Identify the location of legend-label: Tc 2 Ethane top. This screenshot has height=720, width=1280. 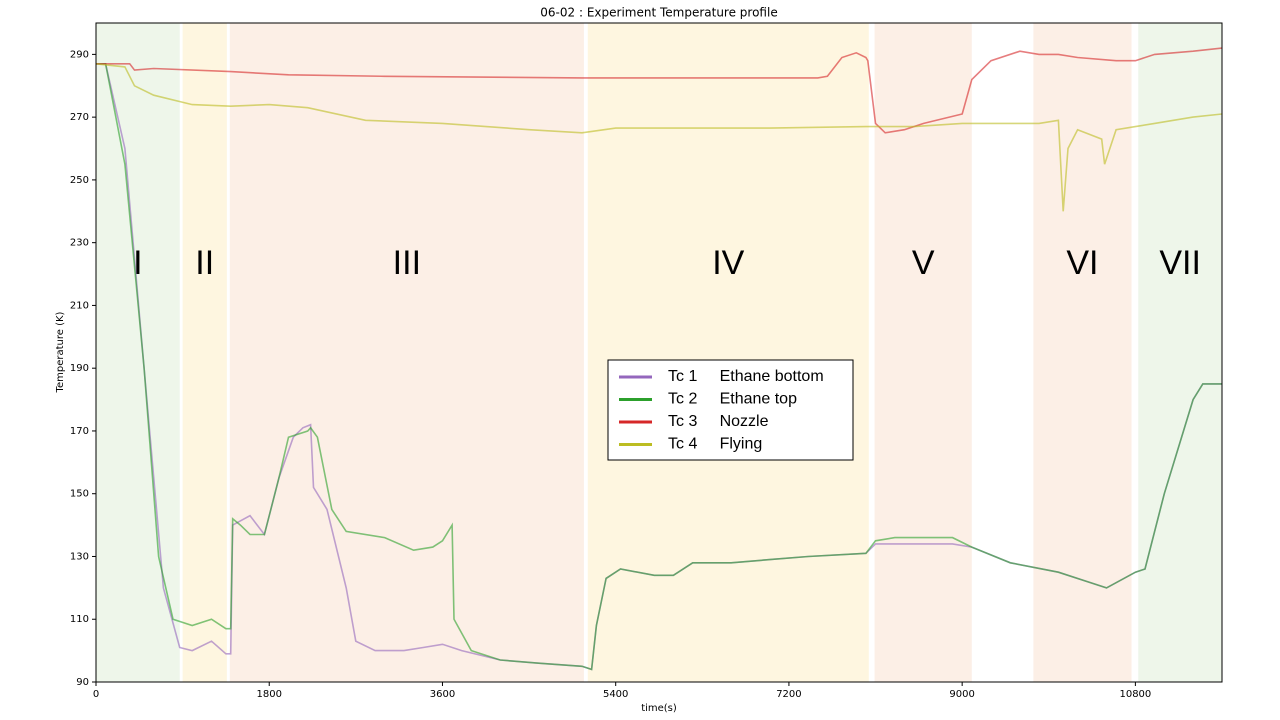
(732, 399).